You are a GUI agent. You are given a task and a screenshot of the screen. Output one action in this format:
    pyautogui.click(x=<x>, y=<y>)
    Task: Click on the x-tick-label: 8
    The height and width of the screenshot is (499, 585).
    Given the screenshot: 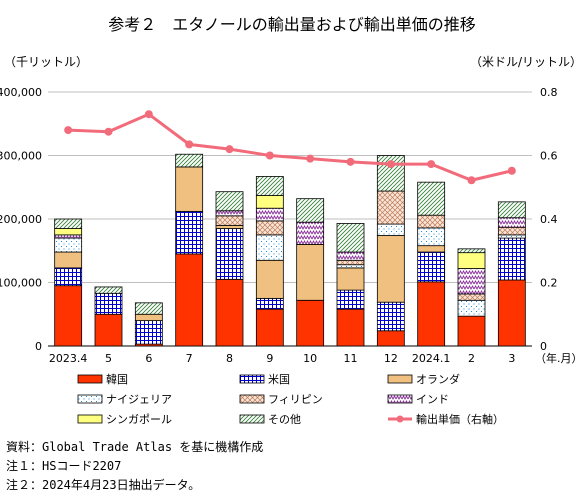 What is the action you would take?
    pyautogui.click(x=229, y=358)
    